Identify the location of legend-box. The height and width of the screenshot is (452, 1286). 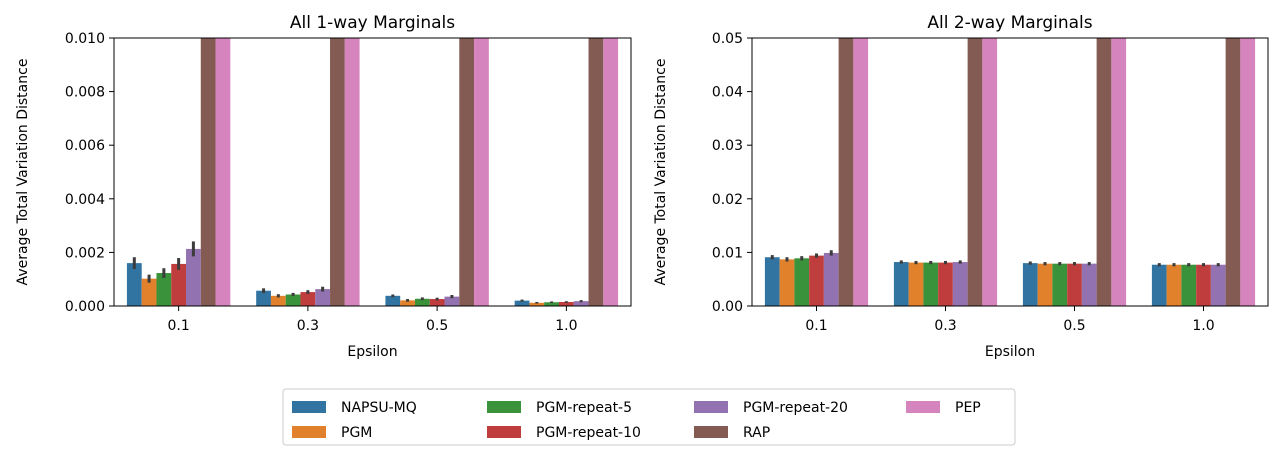
(649, 417).